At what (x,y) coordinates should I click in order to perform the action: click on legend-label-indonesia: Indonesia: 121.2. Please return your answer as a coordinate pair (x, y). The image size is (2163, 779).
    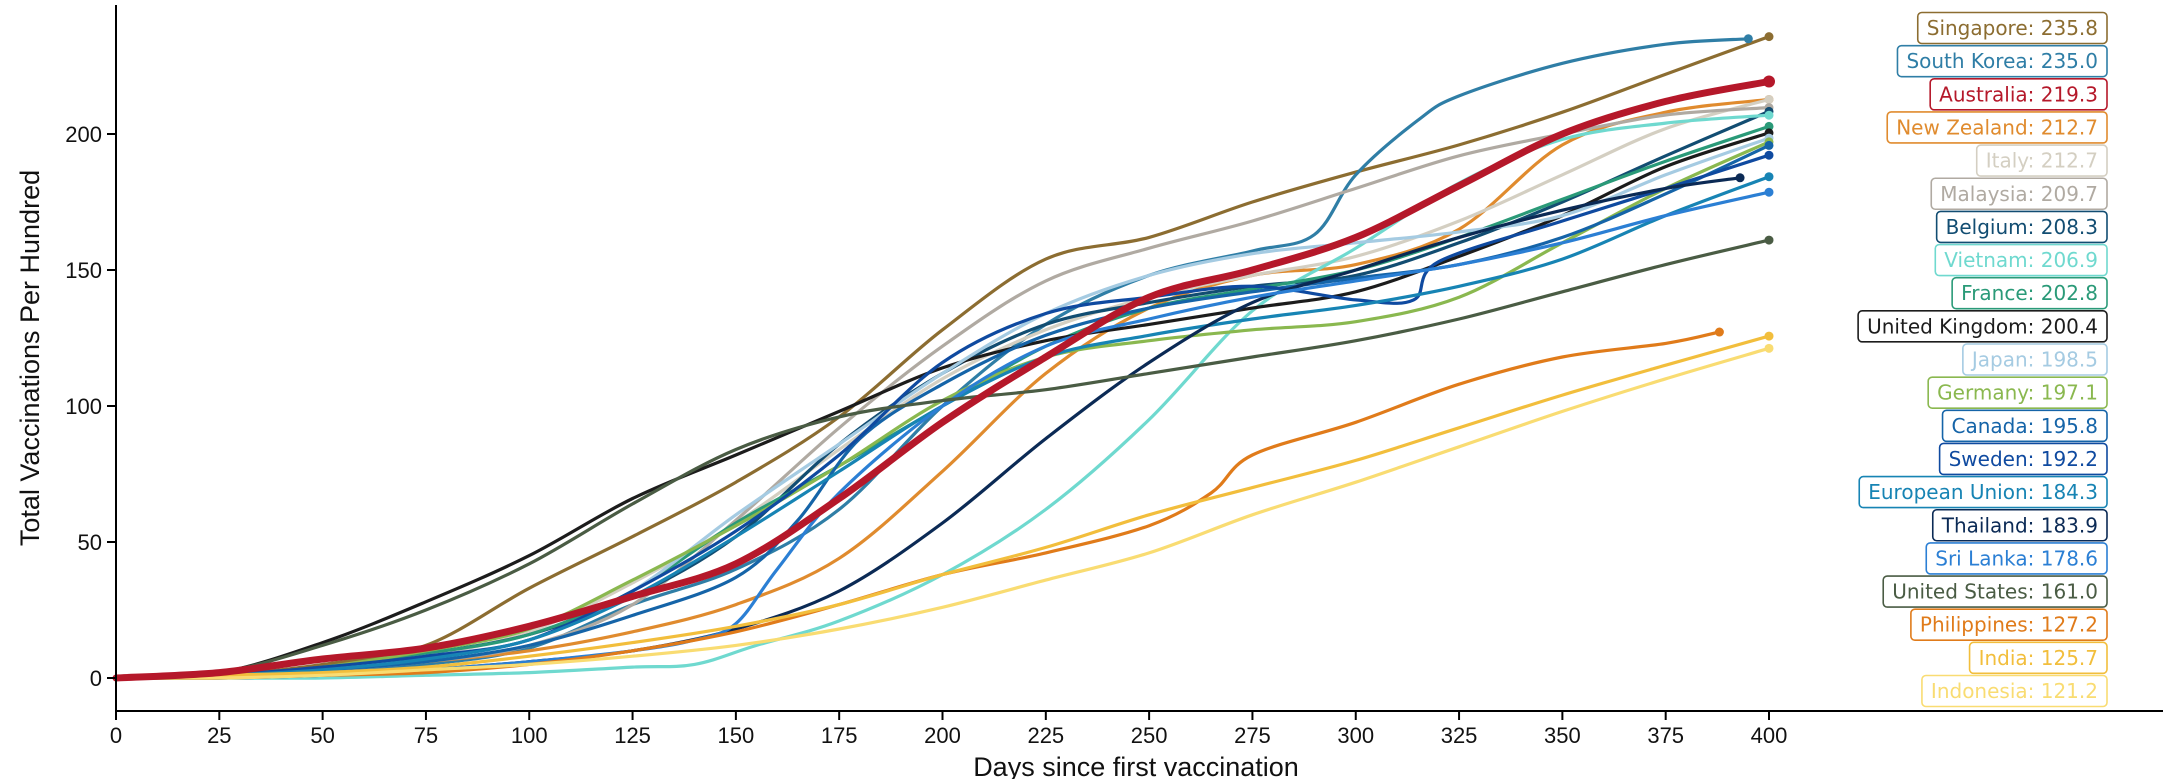
    Looking at the image, I should click on (2014, 691).